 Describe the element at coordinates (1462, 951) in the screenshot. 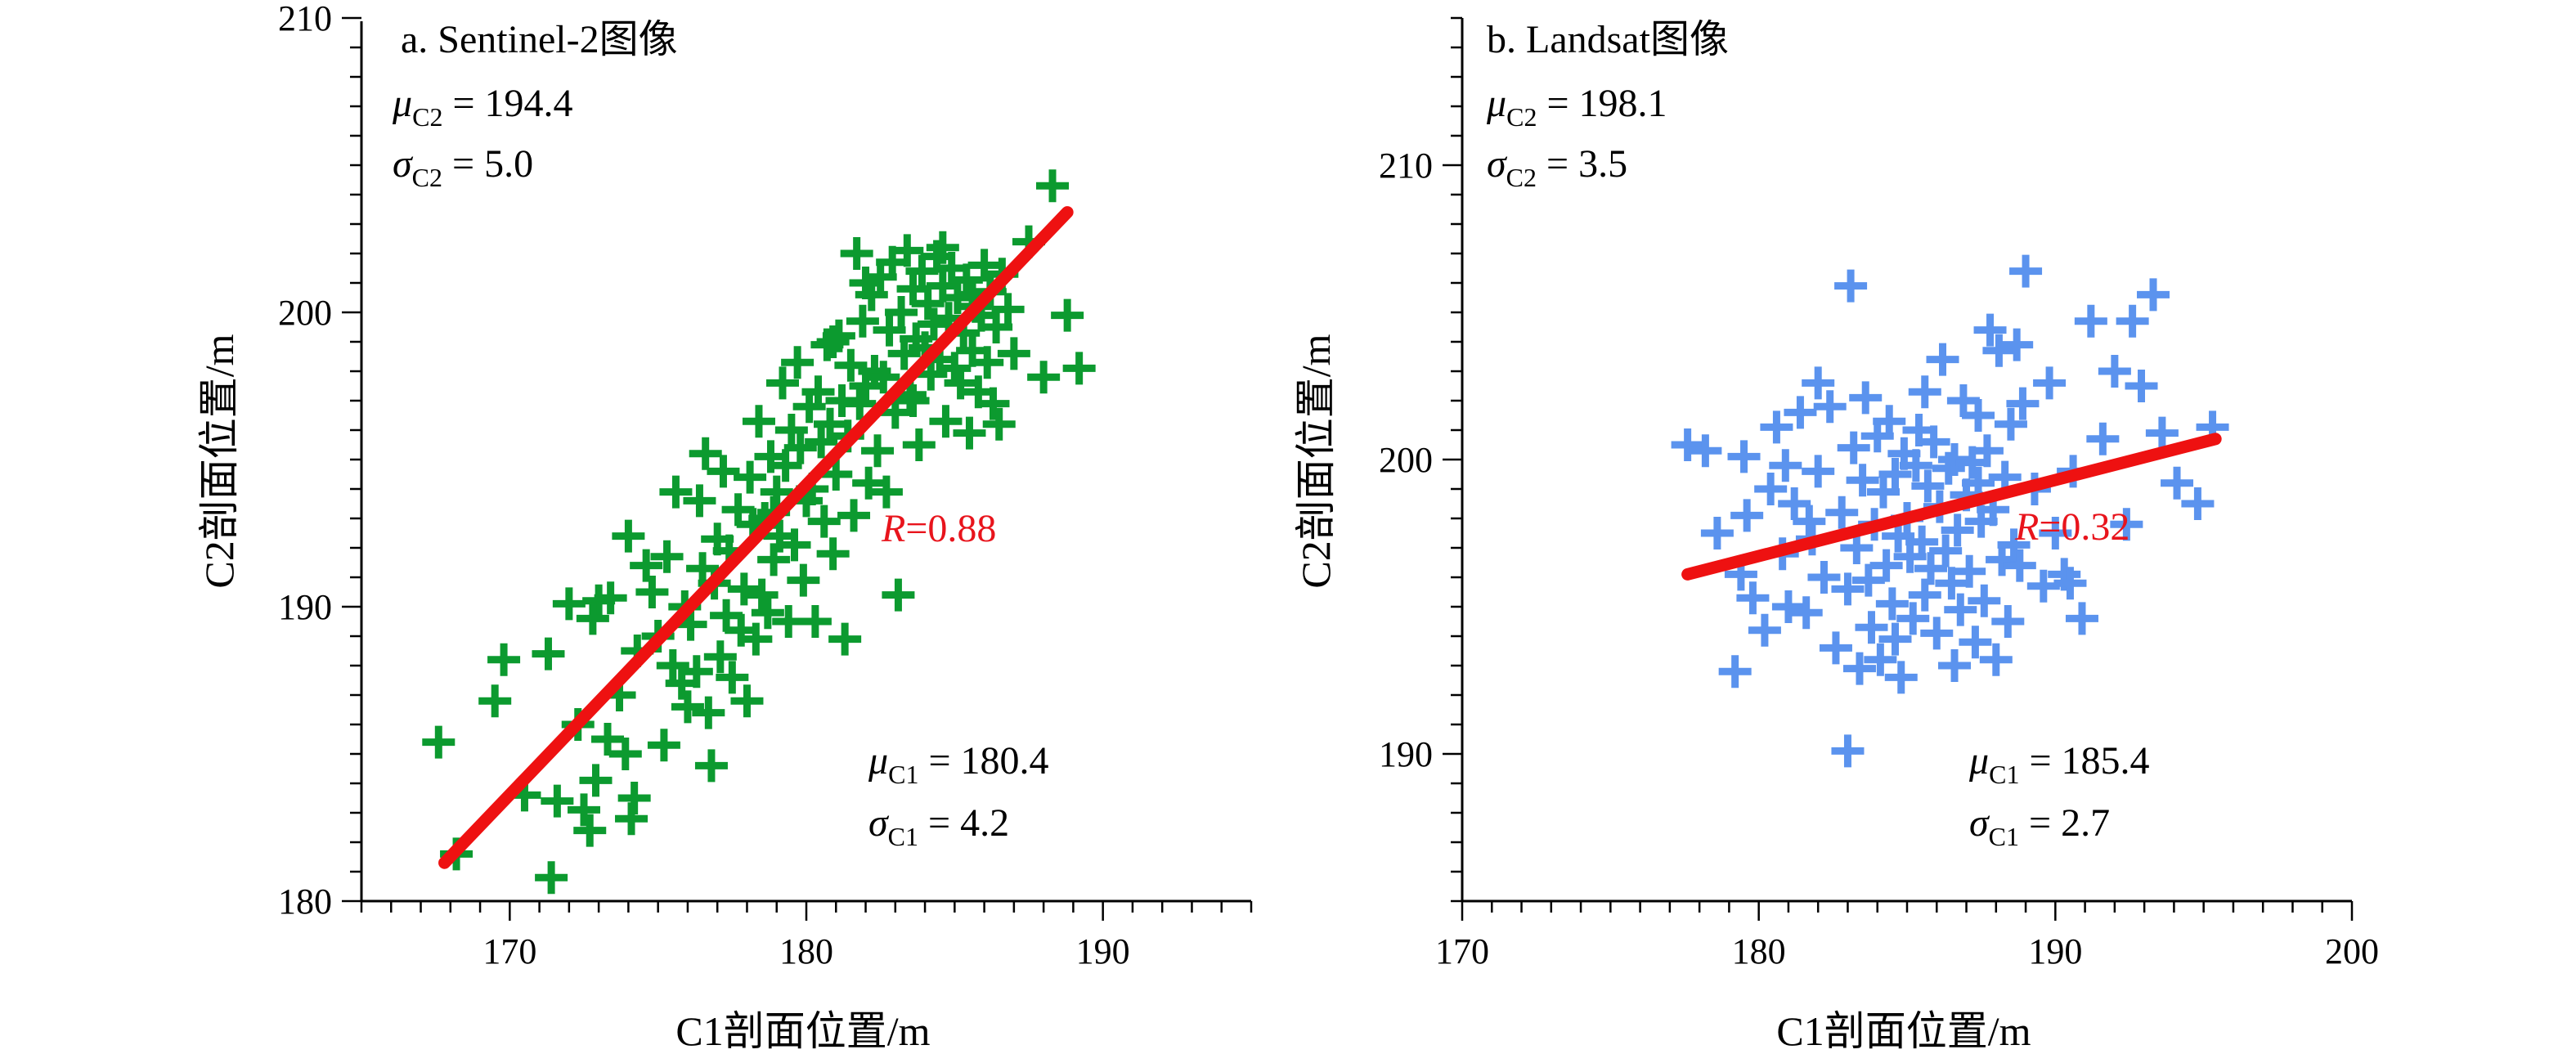

I see `x-tick-label-b: 170` at that location.